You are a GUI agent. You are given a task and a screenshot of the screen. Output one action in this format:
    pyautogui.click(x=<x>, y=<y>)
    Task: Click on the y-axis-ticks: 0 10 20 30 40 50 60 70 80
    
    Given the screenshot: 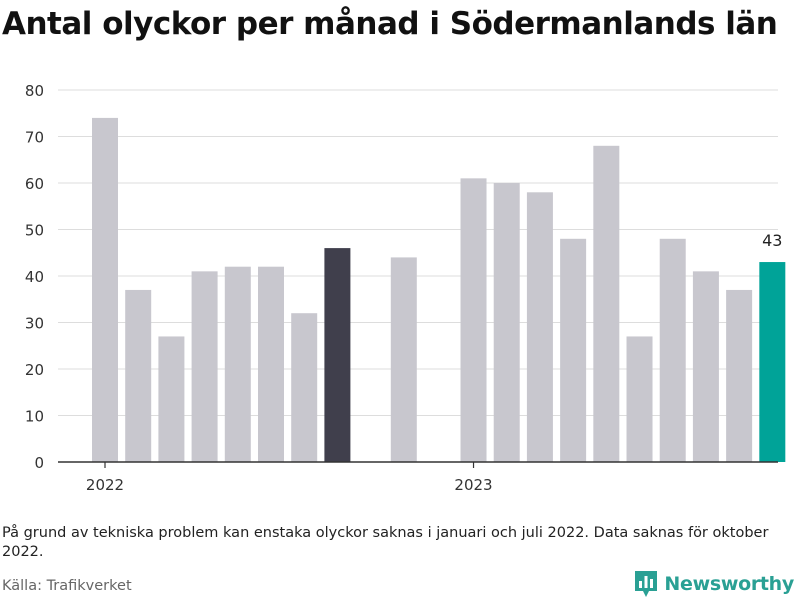 What is the action you would take?
    pyautogui.click(x=34, y=277)
    